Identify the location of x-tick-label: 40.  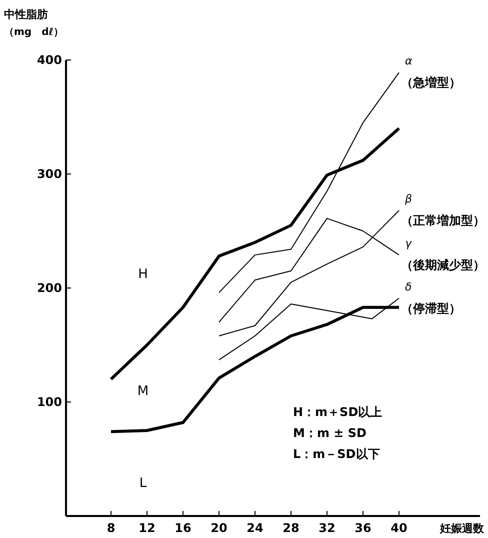
(399, 528).